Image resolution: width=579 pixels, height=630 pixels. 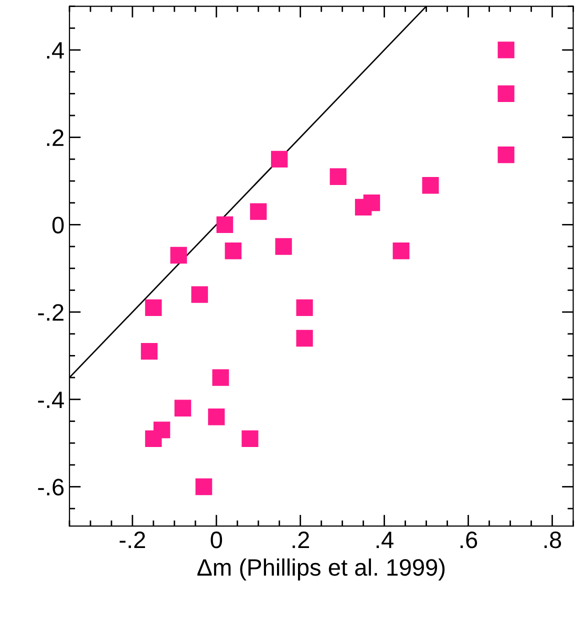 I want to click on x-axis-title: Δm (Phillips et al. 1999), so click(x=321, y=569).